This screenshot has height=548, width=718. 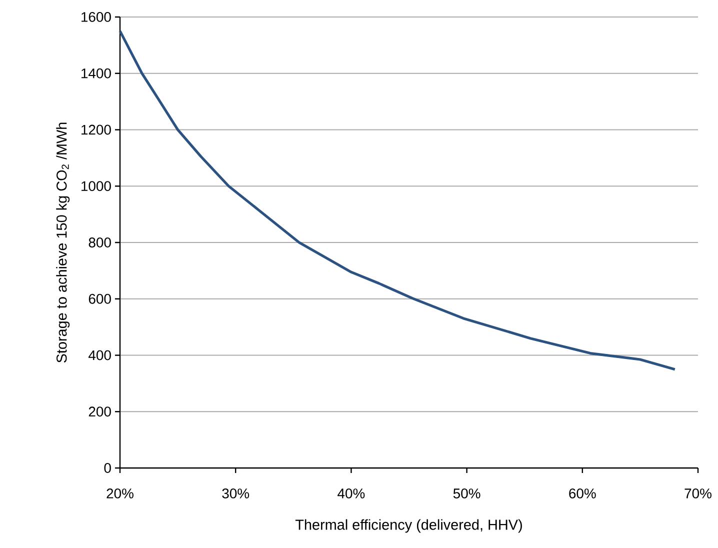 I want to click on x-tick-label: 20%, so click(x=120, y=493).